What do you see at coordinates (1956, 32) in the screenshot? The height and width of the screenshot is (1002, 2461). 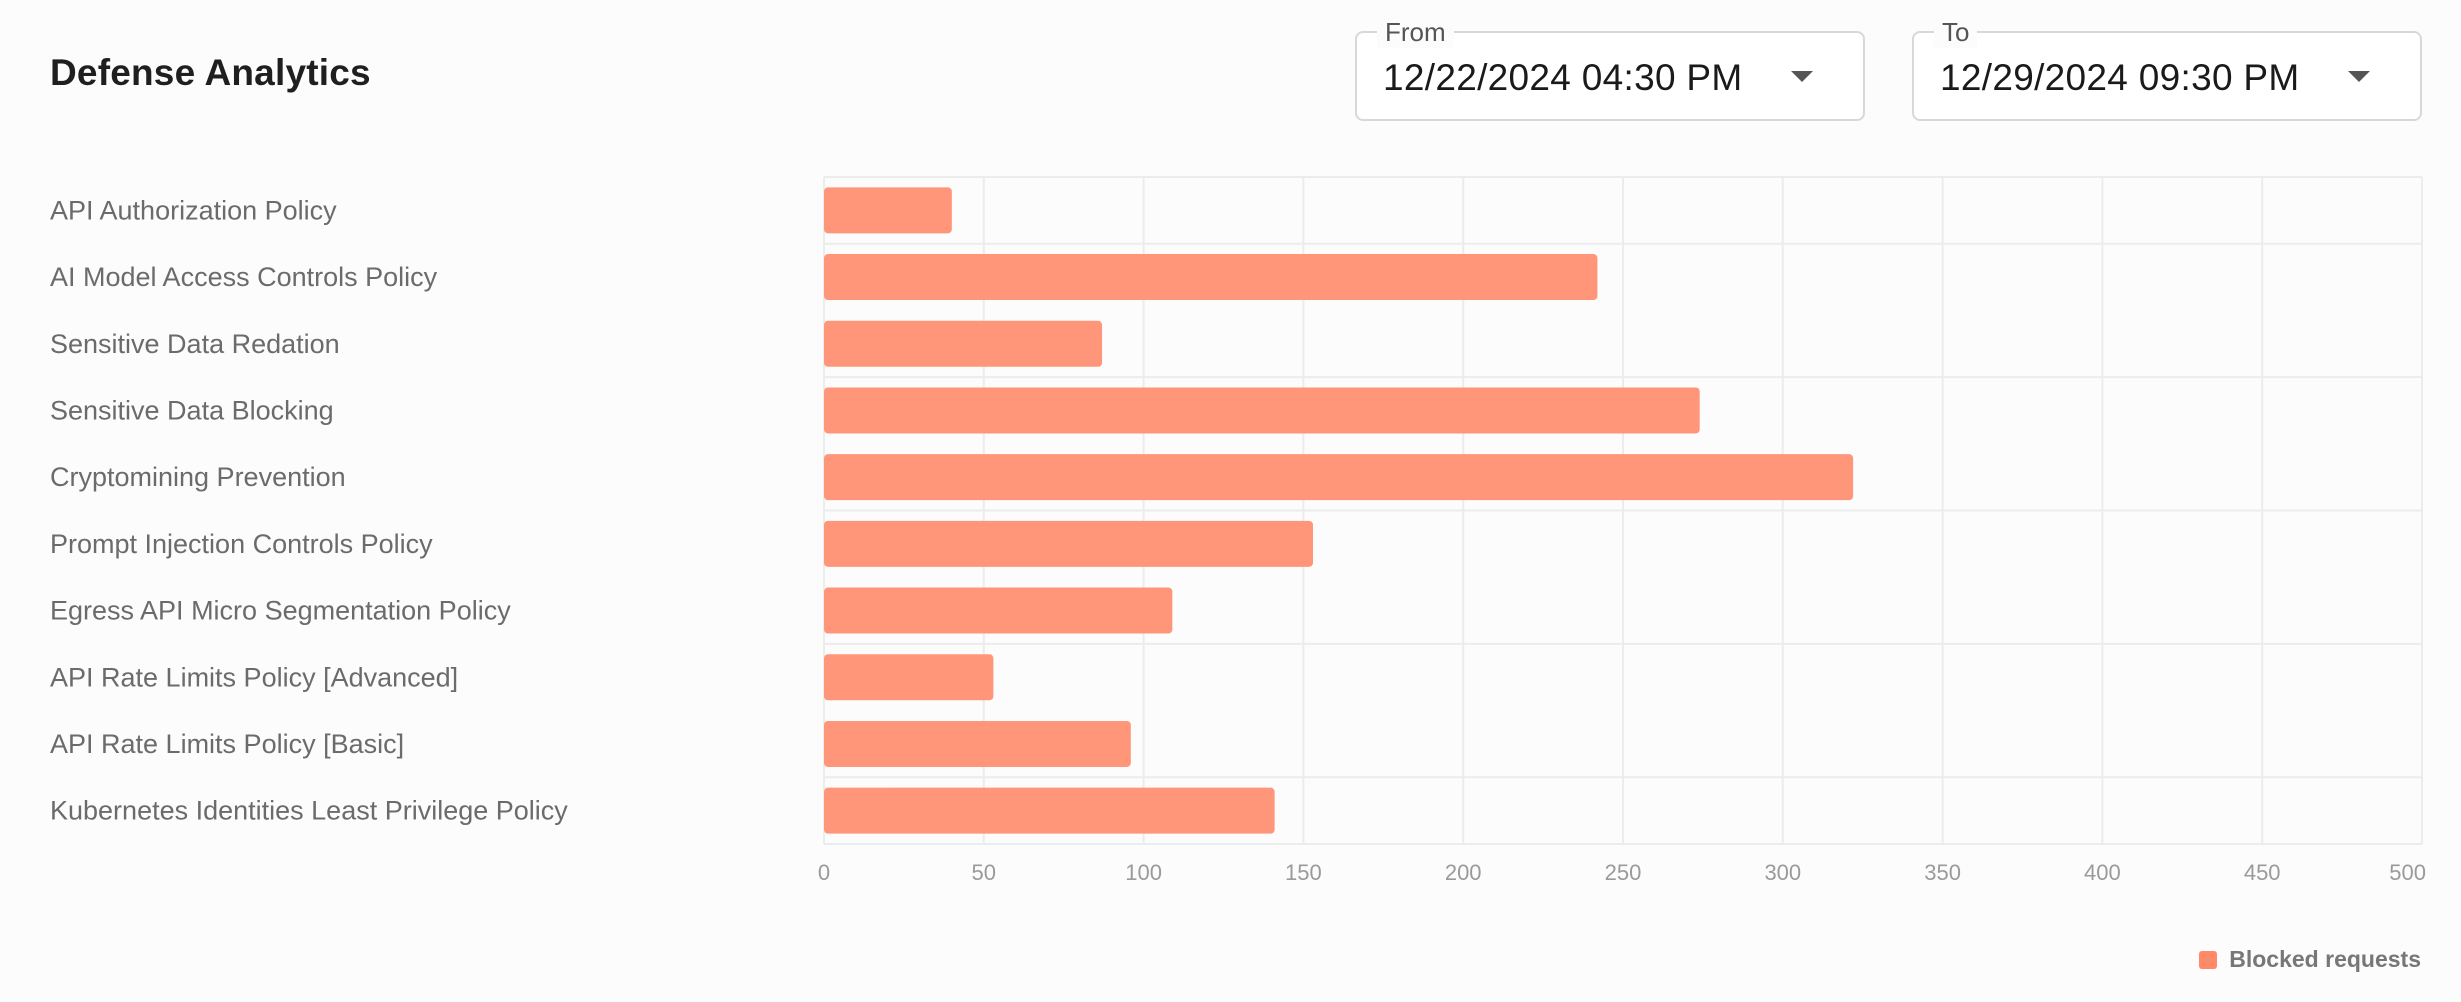 I see `to-date-label: To` at bounding box center [1956, 32].